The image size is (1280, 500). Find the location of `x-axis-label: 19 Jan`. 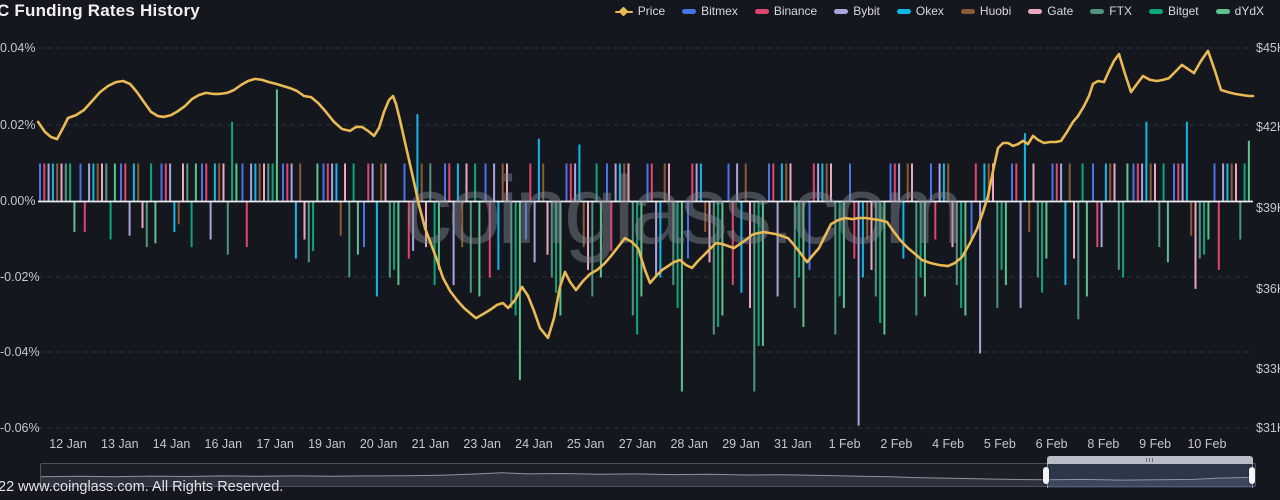

x-axis-label: 19 Jan is located at coordinates (327, 444).